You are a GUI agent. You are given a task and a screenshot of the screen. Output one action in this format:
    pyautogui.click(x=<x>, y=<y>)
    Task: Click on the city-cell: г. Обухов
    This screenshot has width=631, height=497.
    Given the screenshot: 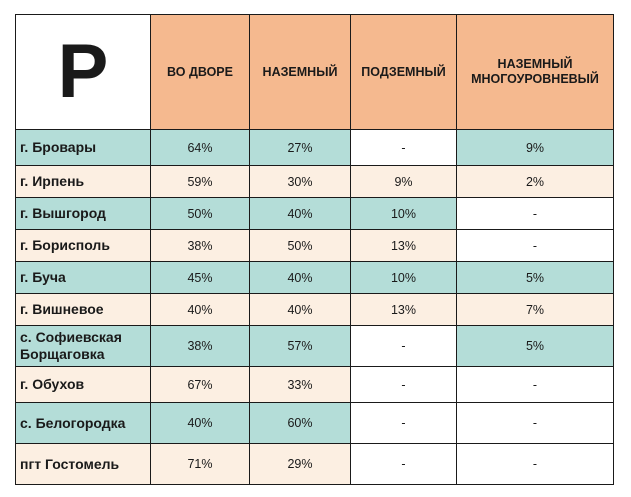 What is the action you would take?
    pyautogui.click(x=83, y=384)
    